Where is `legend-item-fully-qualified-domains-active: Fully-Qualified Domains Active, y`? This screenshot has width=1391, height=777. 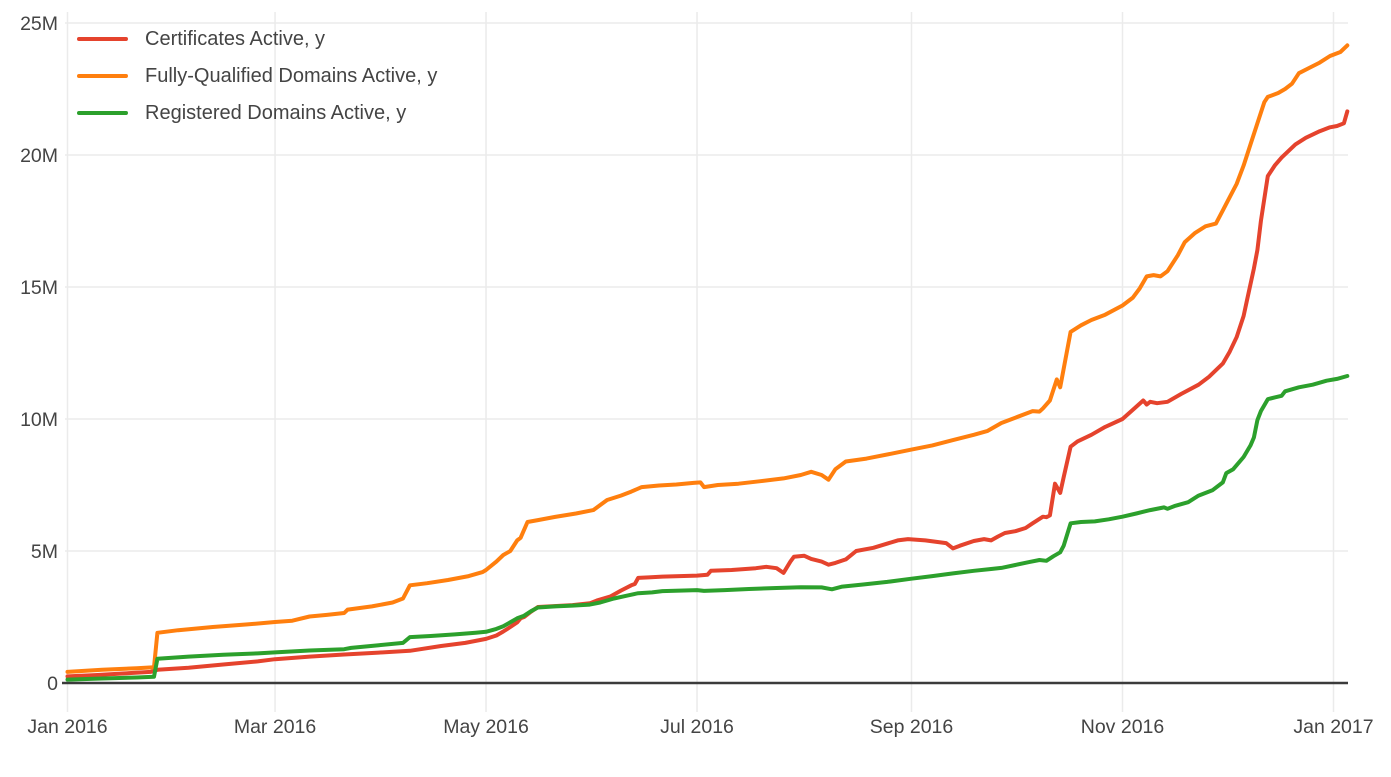 legend-item-fully-qualified-domains-active: Fully-Qualified Domains Active, y is located at coordinates (257, 76).